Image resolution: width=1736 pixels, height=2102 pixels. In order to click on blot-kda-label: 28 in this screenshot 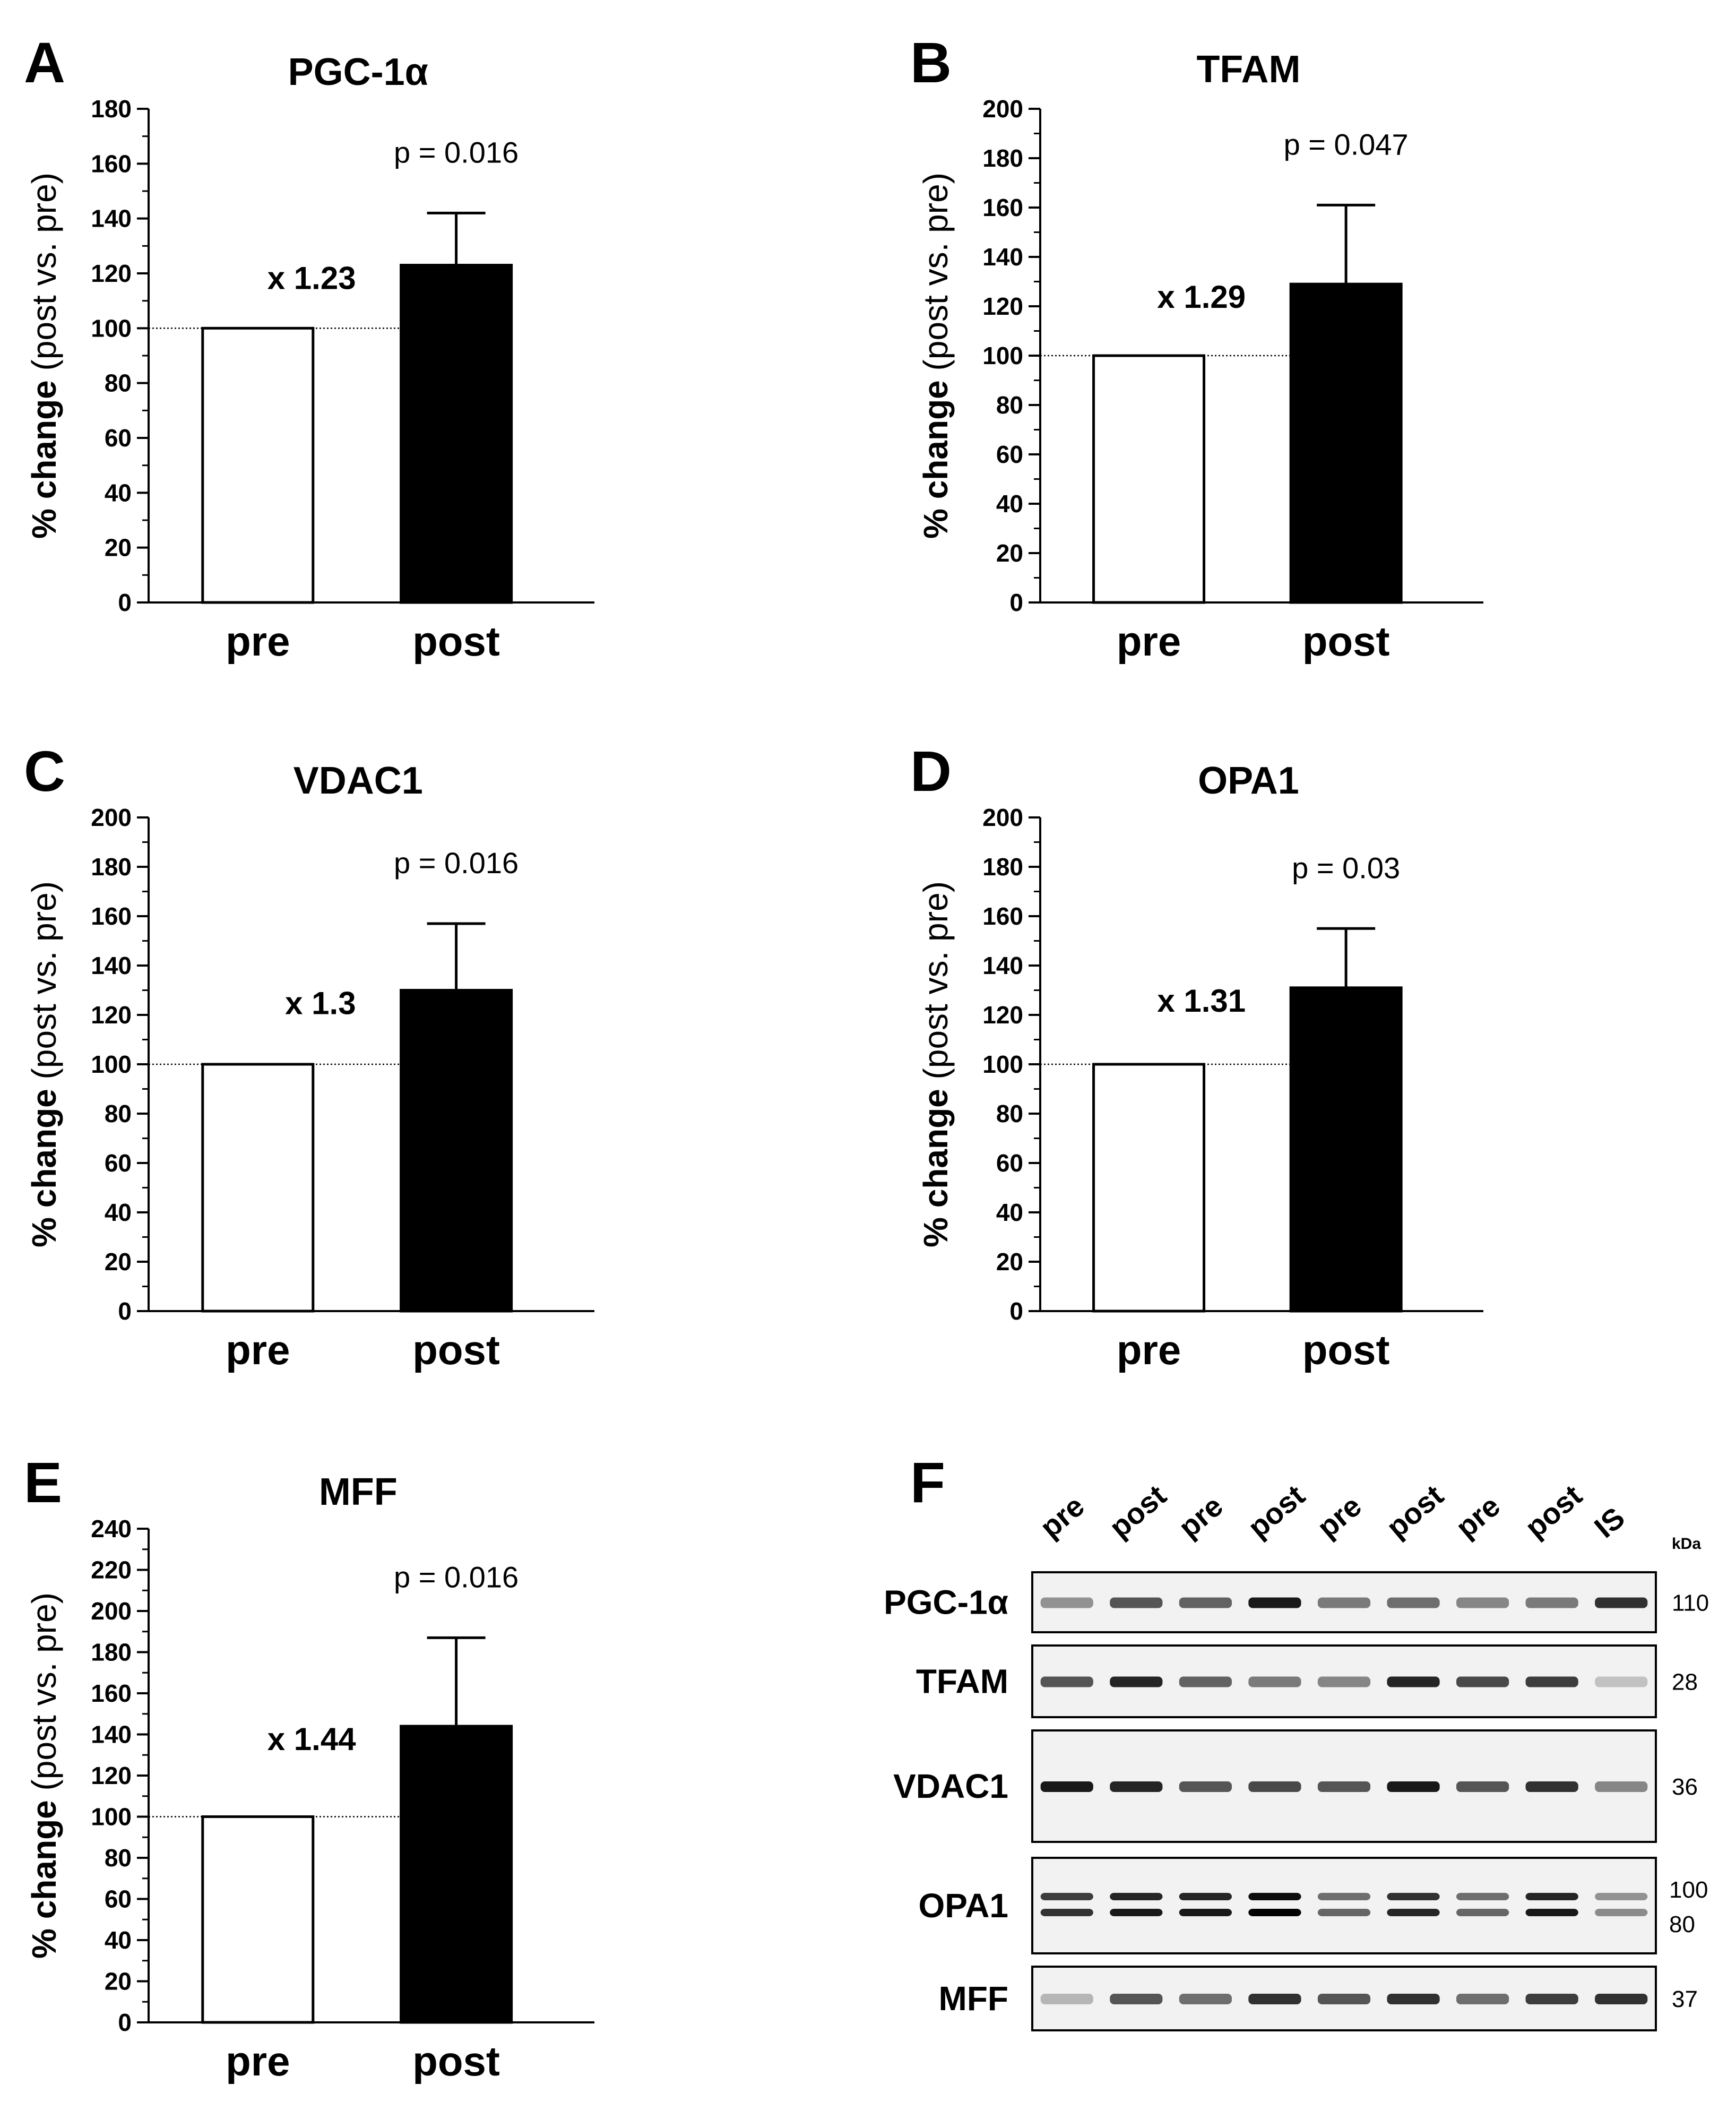, I will do `click(1685, 1682)`.